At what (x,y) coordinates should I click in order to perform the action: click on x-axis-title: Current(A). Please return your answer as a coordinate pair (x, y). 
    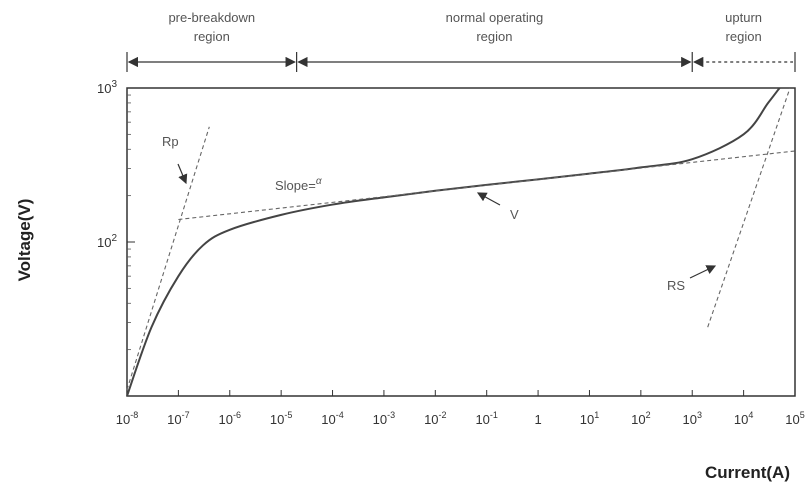
    Looking at the image, I should click on (747, 472).